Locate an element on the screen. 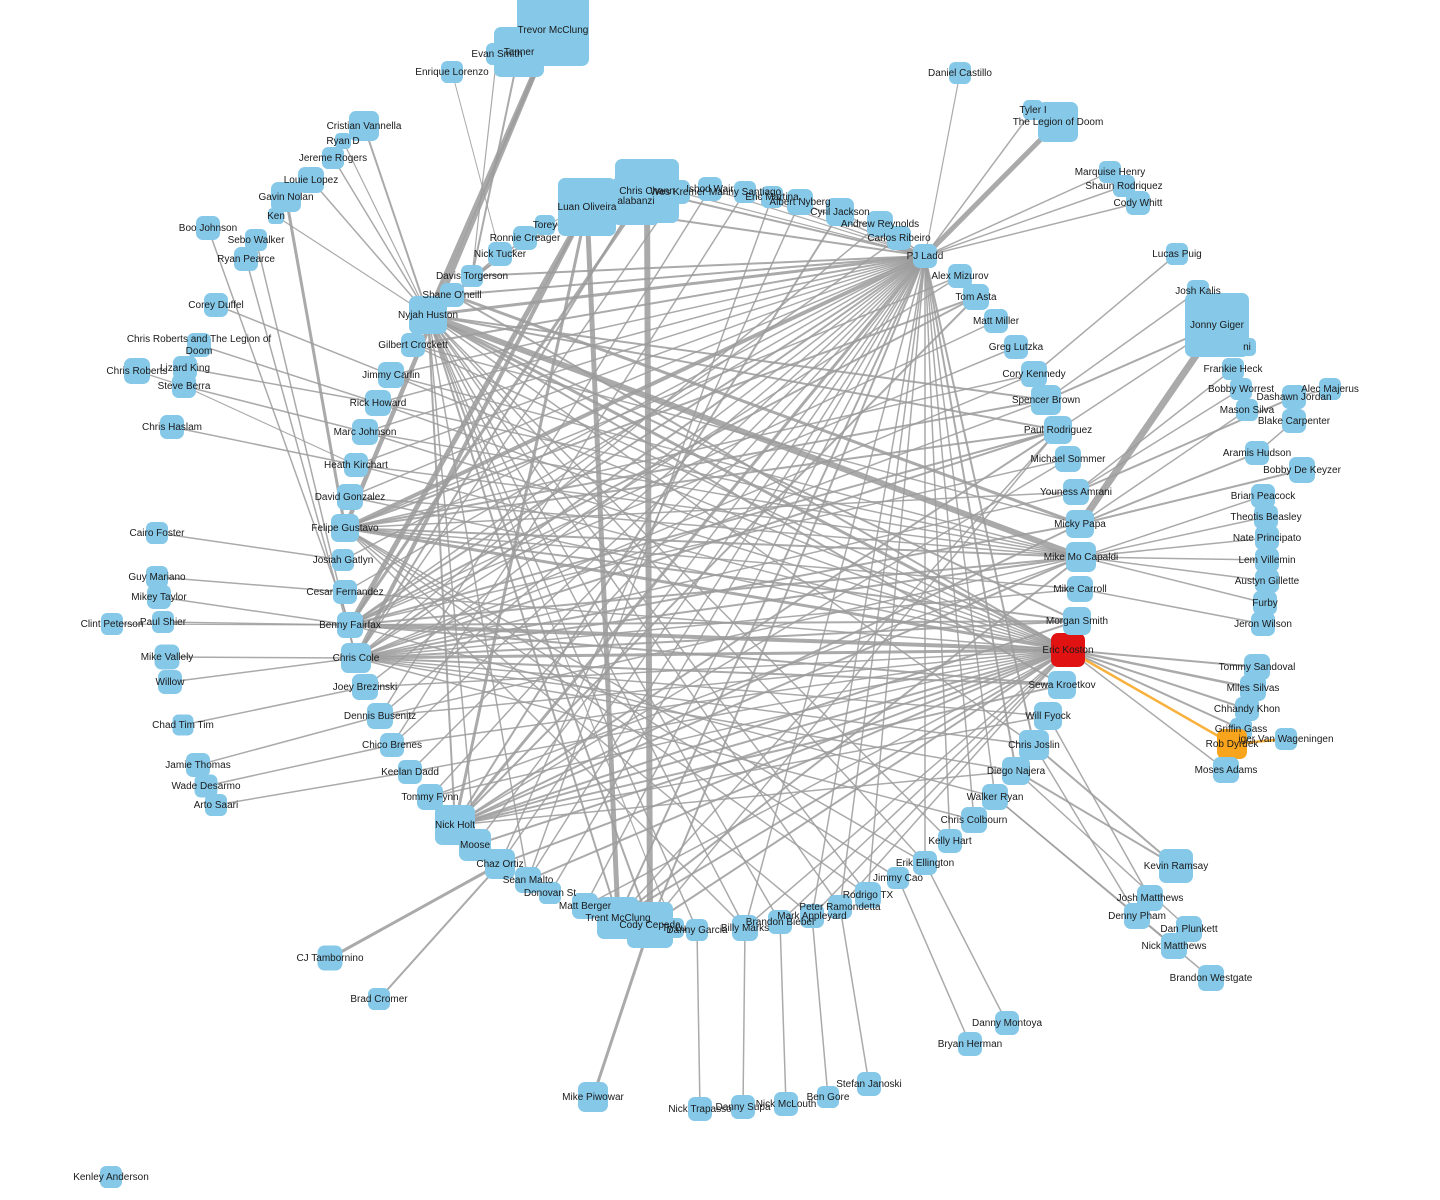 This screenshot has height=1200, width=1440. node-ryan-d is located at coordinates (343, 141).